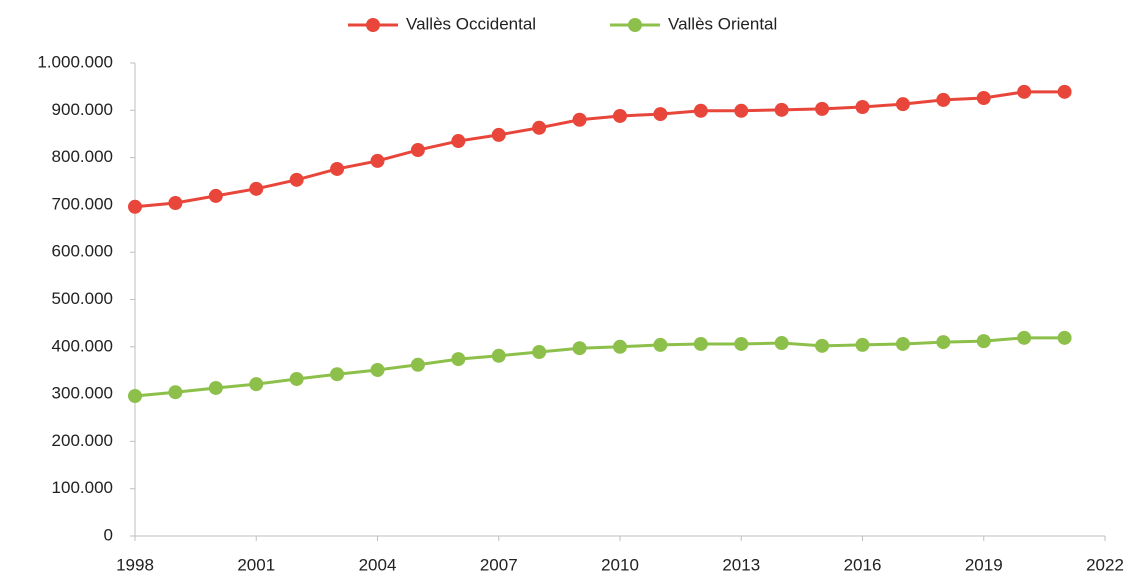  I want to click on x-tick-label: 2013, so click(741, 564).